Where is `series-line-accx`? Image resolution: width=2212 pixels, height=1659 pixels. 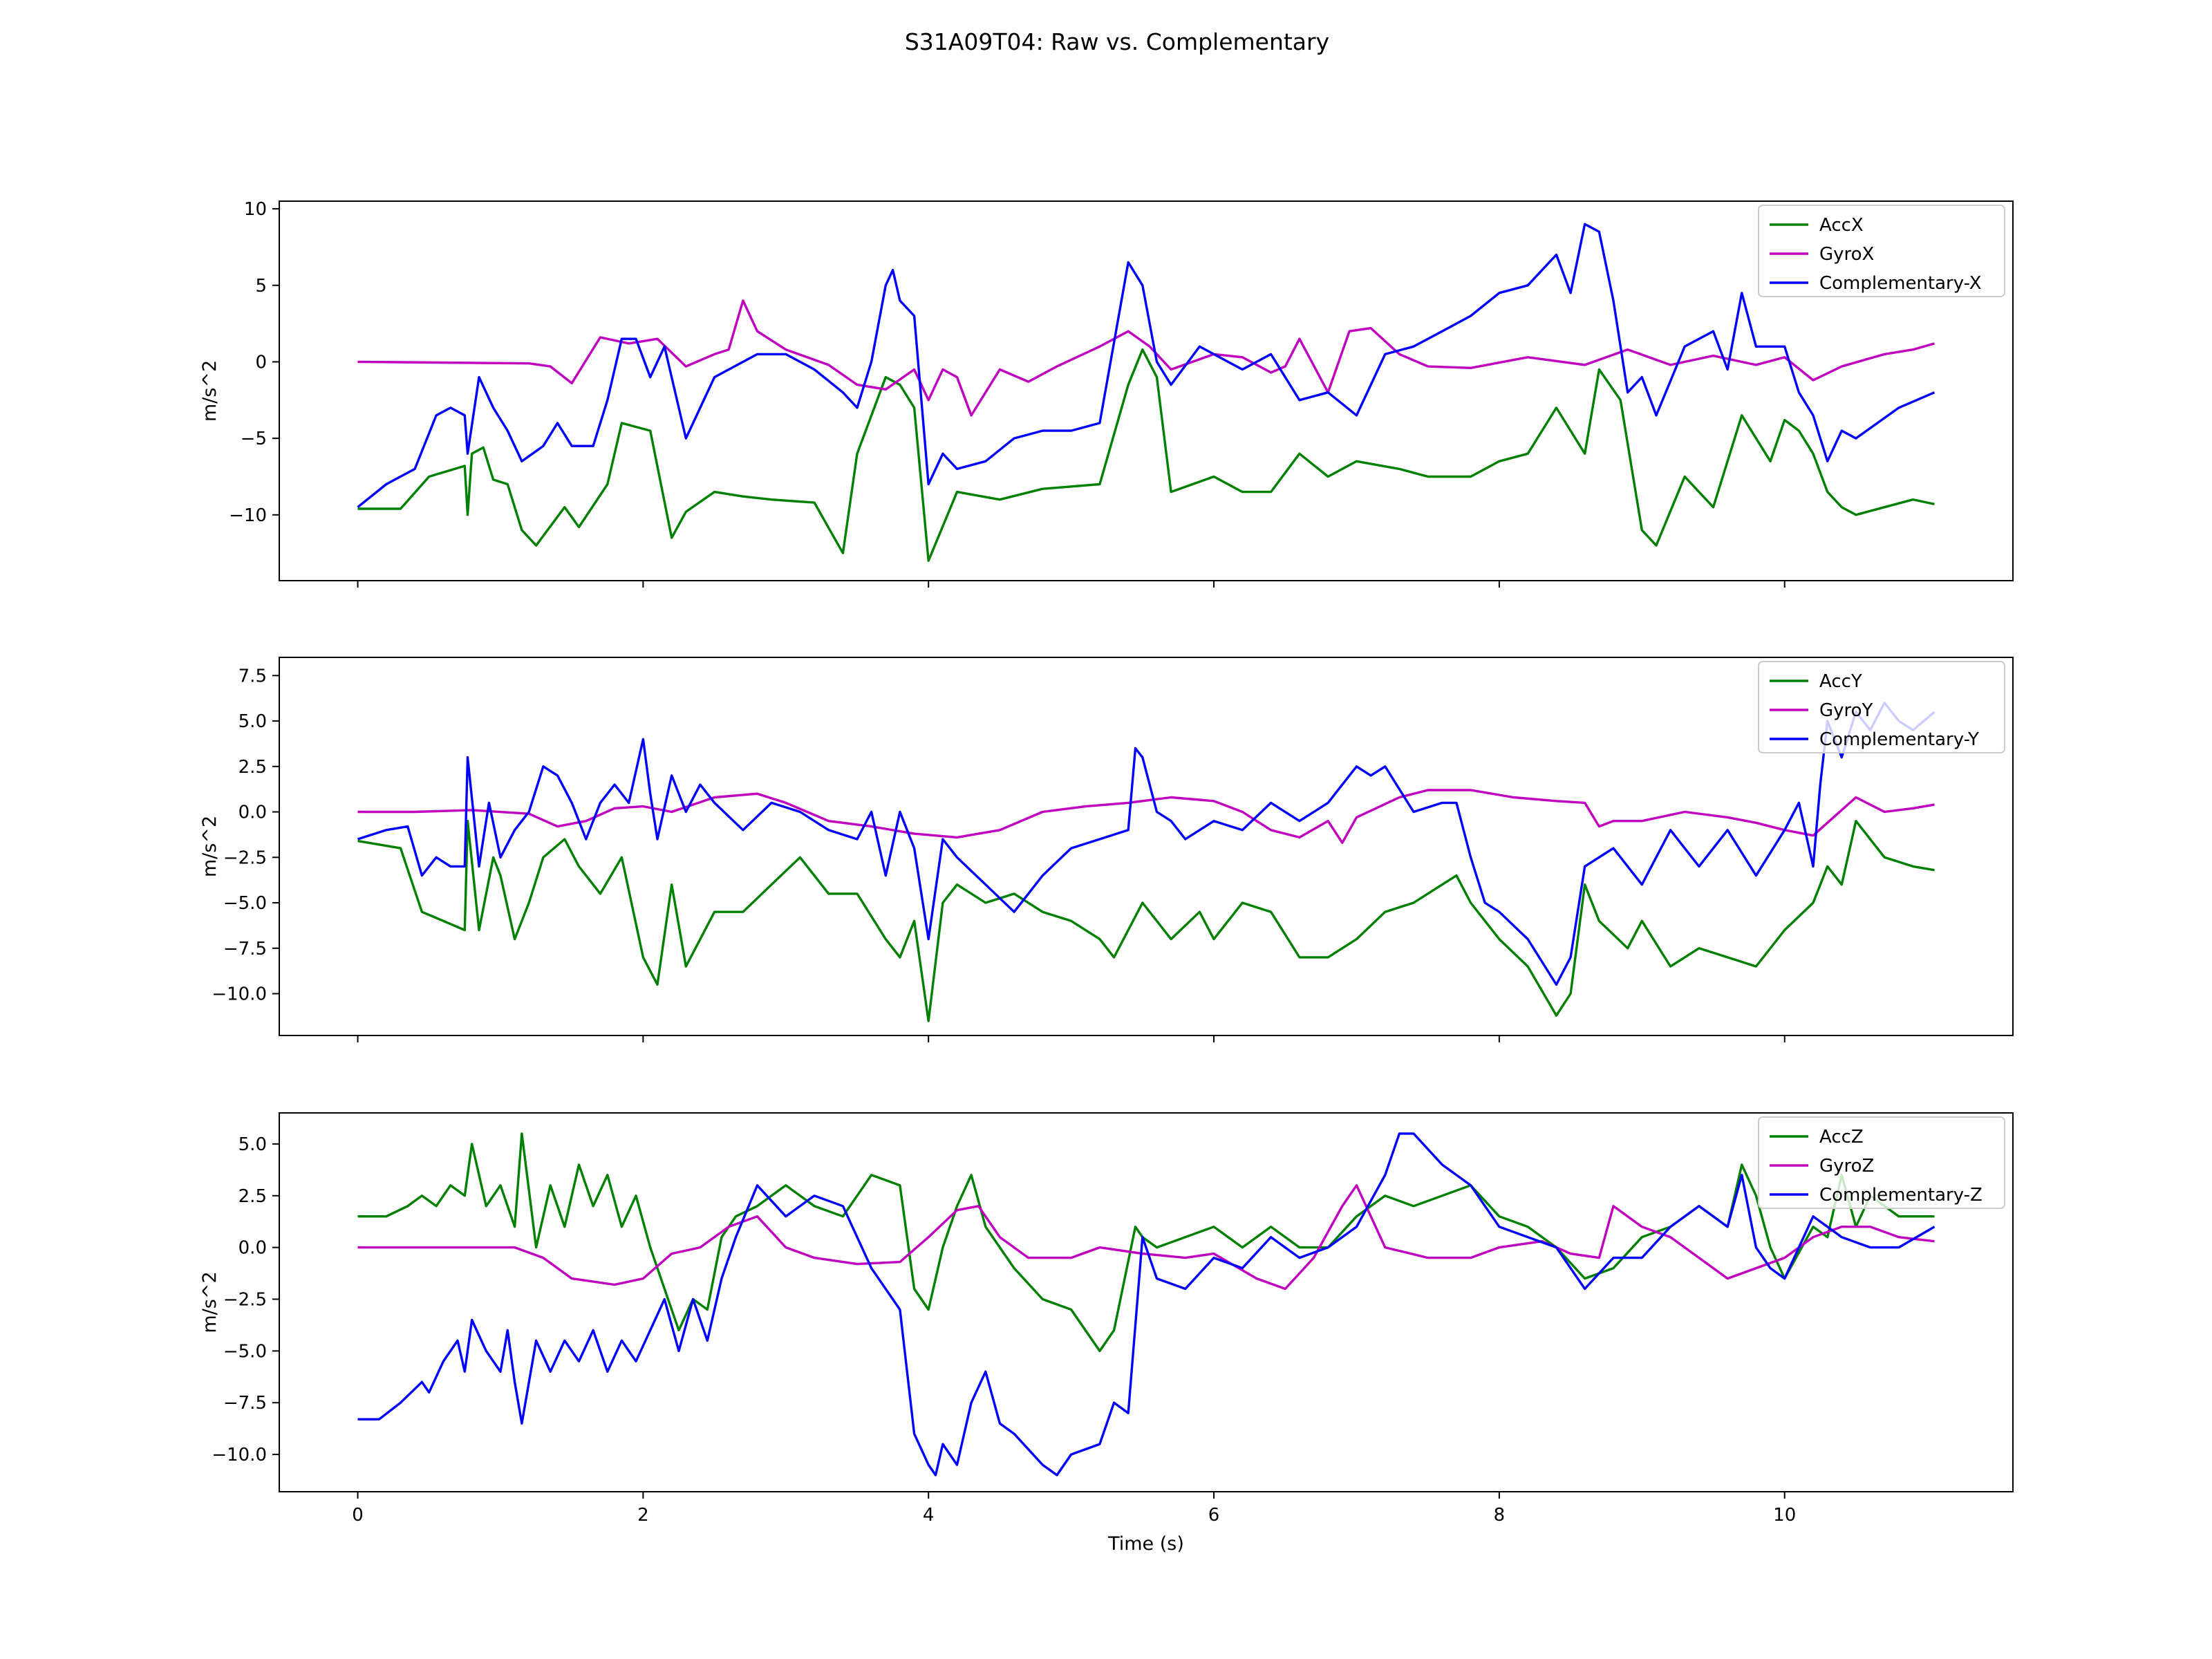 series-line-accx is located at coordinates (1146, 455).